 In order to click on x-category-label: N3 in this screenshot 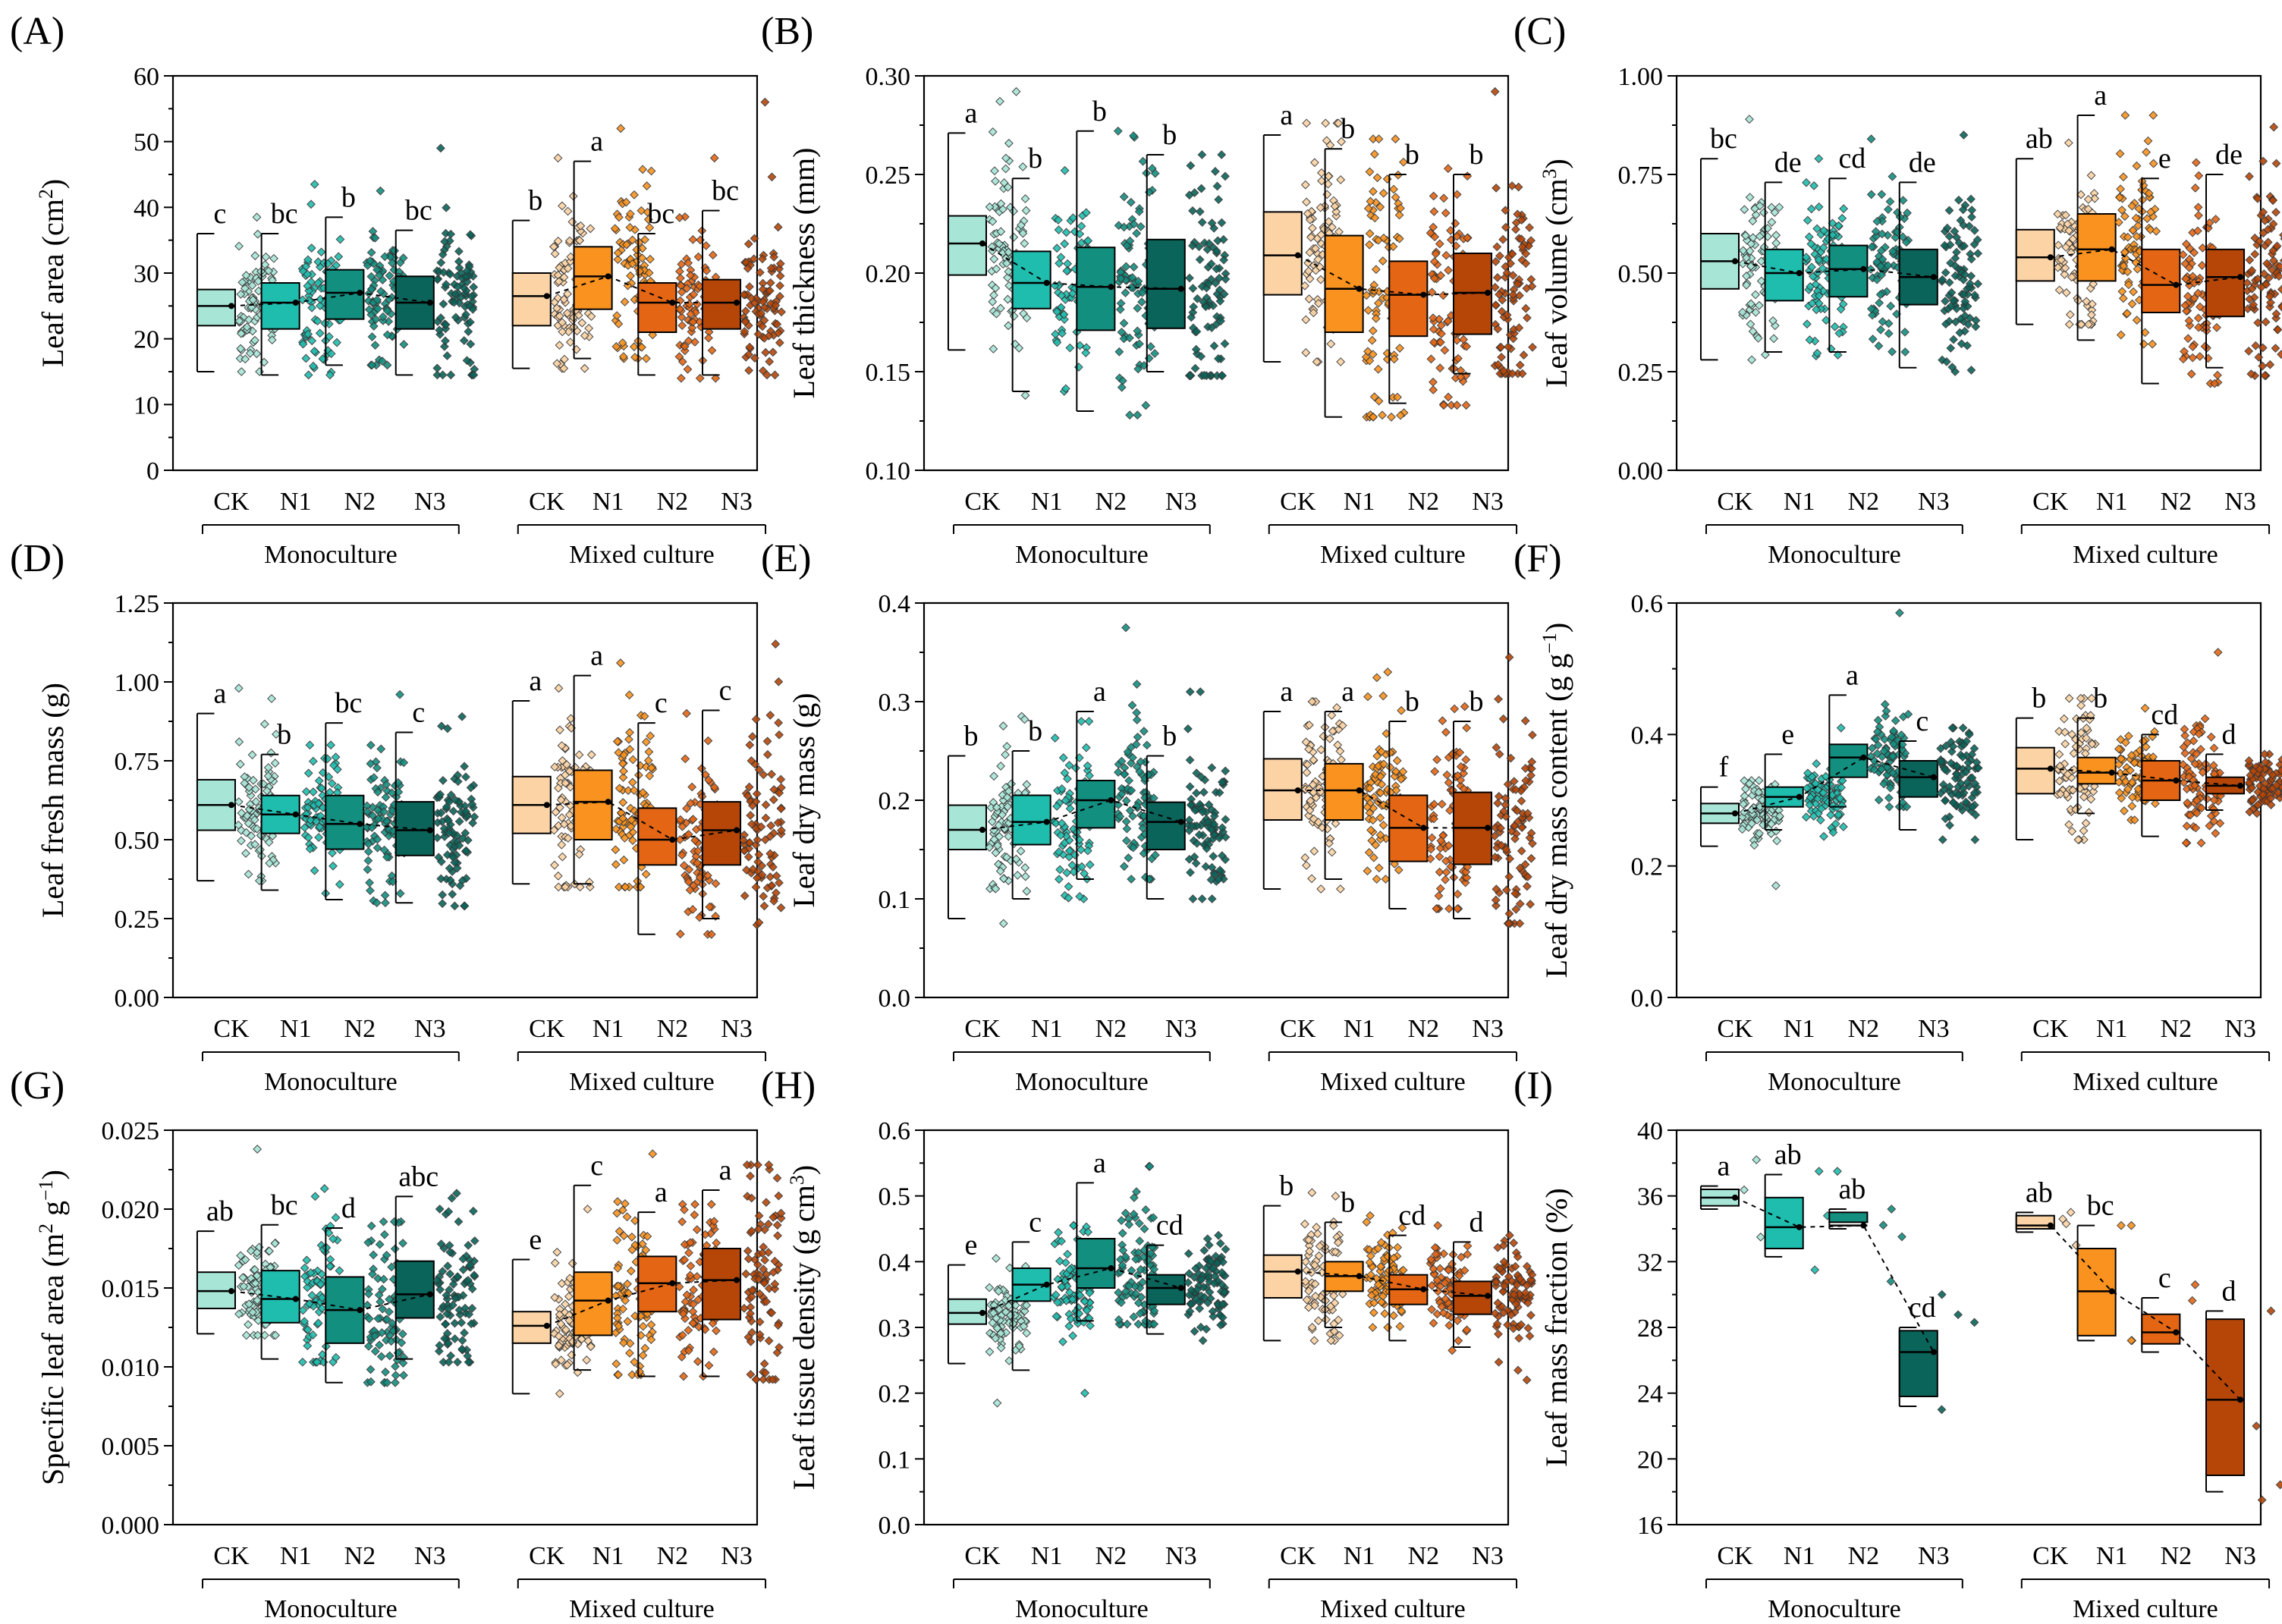, I will do `click(737, 502)`.